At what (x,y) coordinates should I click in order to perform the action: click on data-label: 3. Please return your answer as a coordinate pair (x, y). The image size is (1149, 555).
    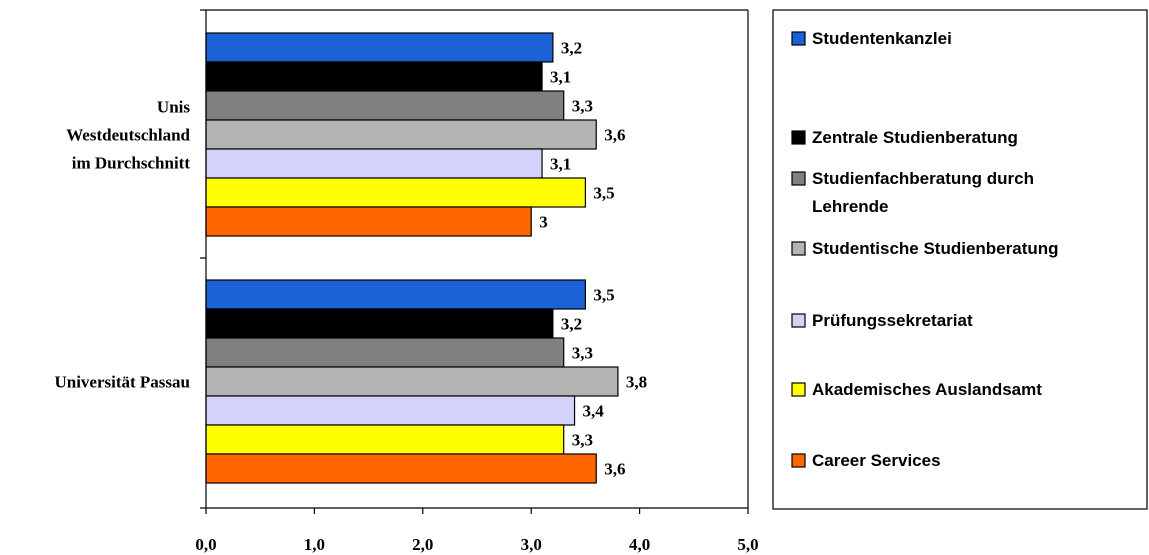
    Looking at the image, I should click on (543, 222).